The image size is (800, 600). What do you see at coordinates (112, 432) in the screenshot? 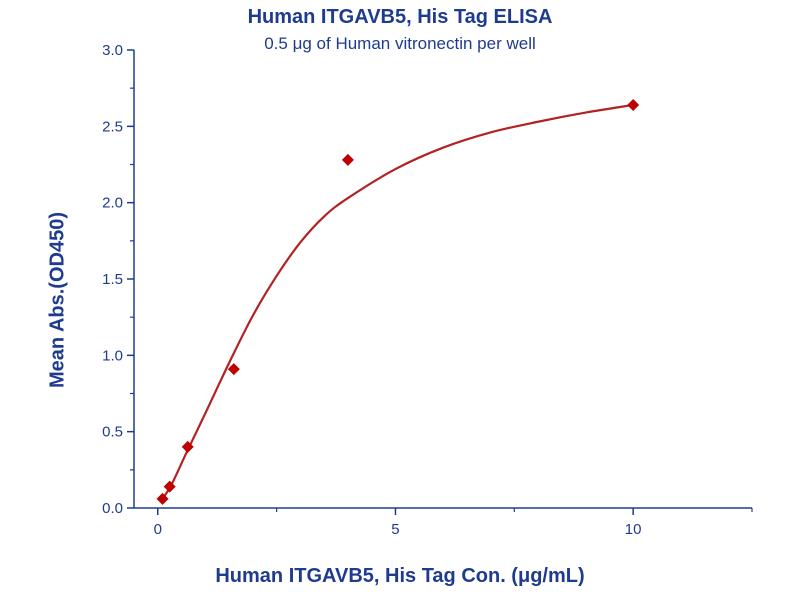
I see `y-tick-label: 0.5` at bounding box center [112, 432].